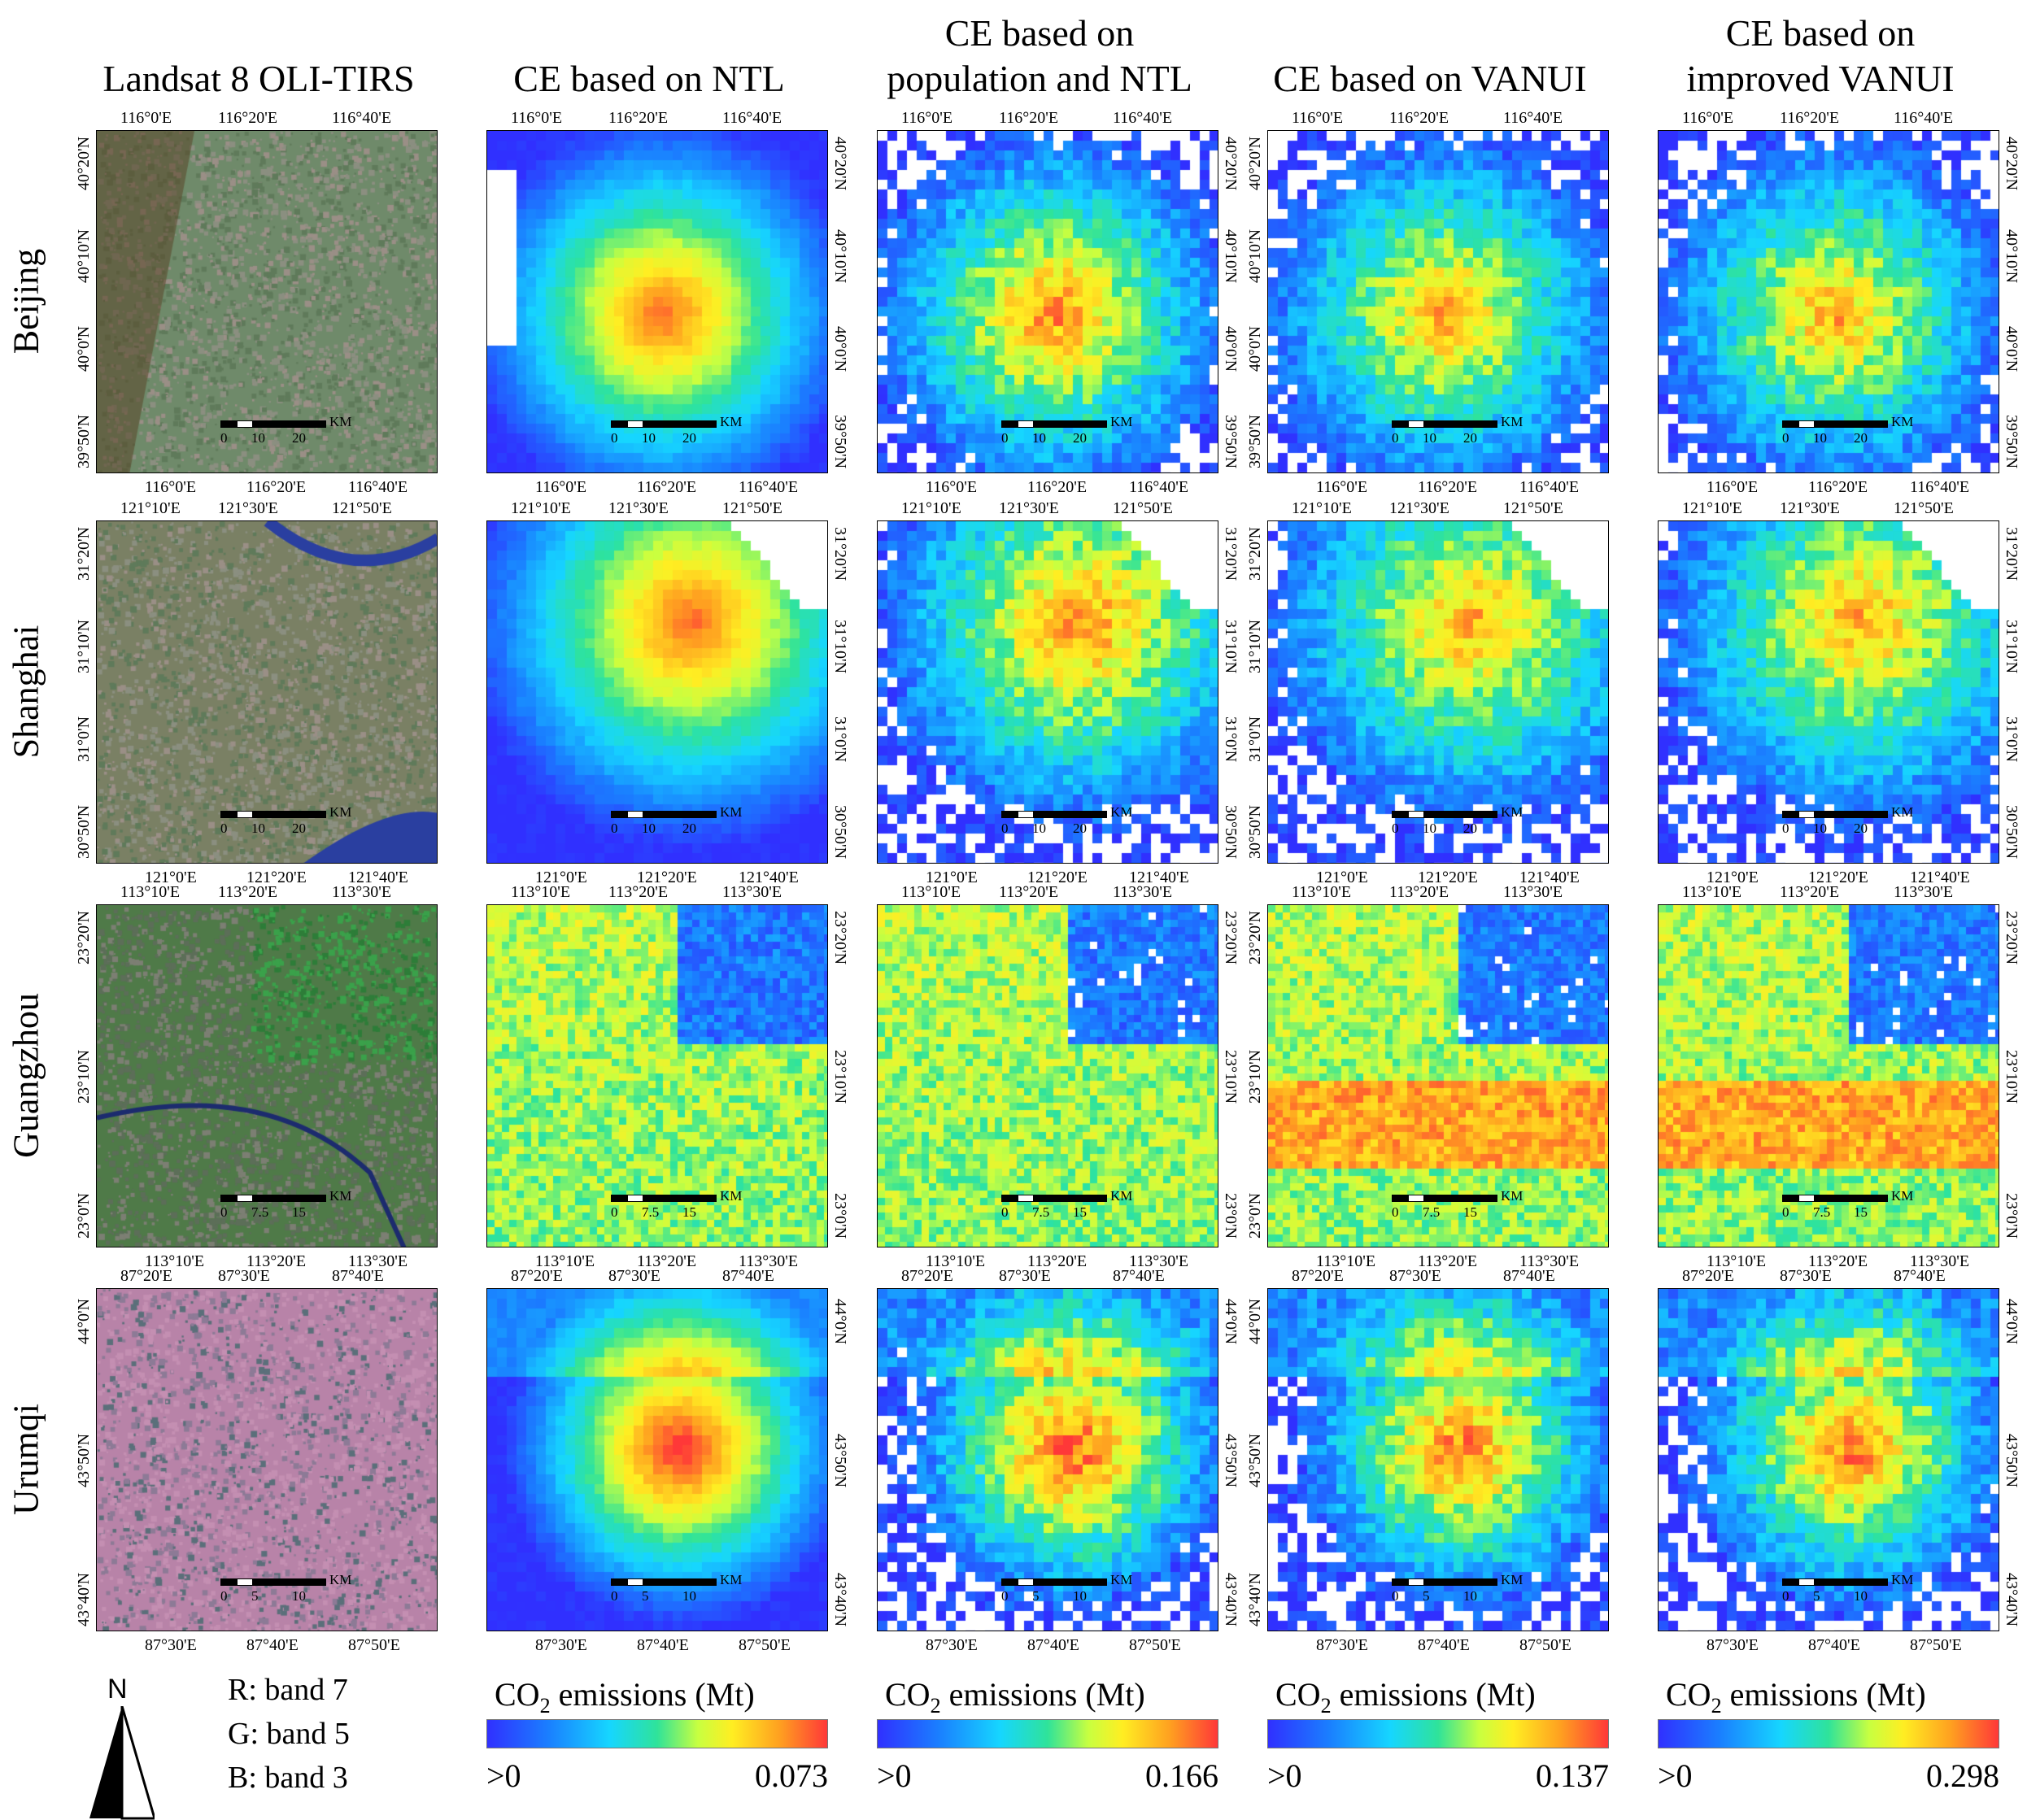 Image resolution: width=2040 pixels, height=1820 pixels. What do you see at coordinates (517, 1695) in the screenshot?
I see `co-text: CO` at bounding box center [517, 1695].